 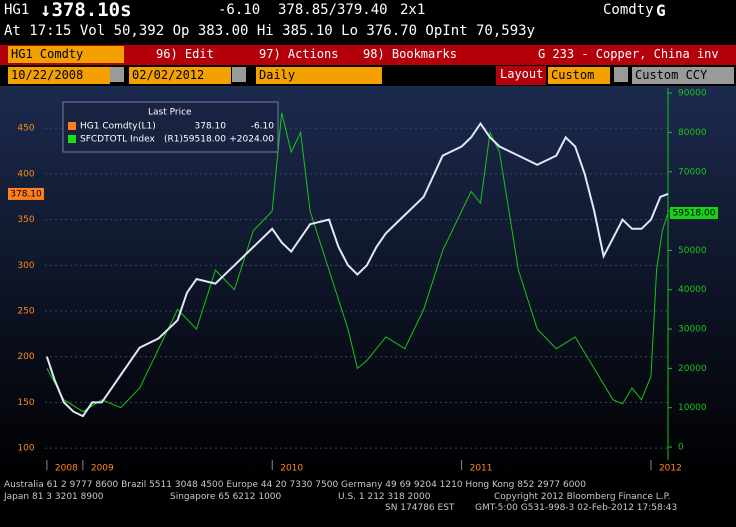 I want to click on last-tag-label: 59518.00, so click(x=694, y=213).